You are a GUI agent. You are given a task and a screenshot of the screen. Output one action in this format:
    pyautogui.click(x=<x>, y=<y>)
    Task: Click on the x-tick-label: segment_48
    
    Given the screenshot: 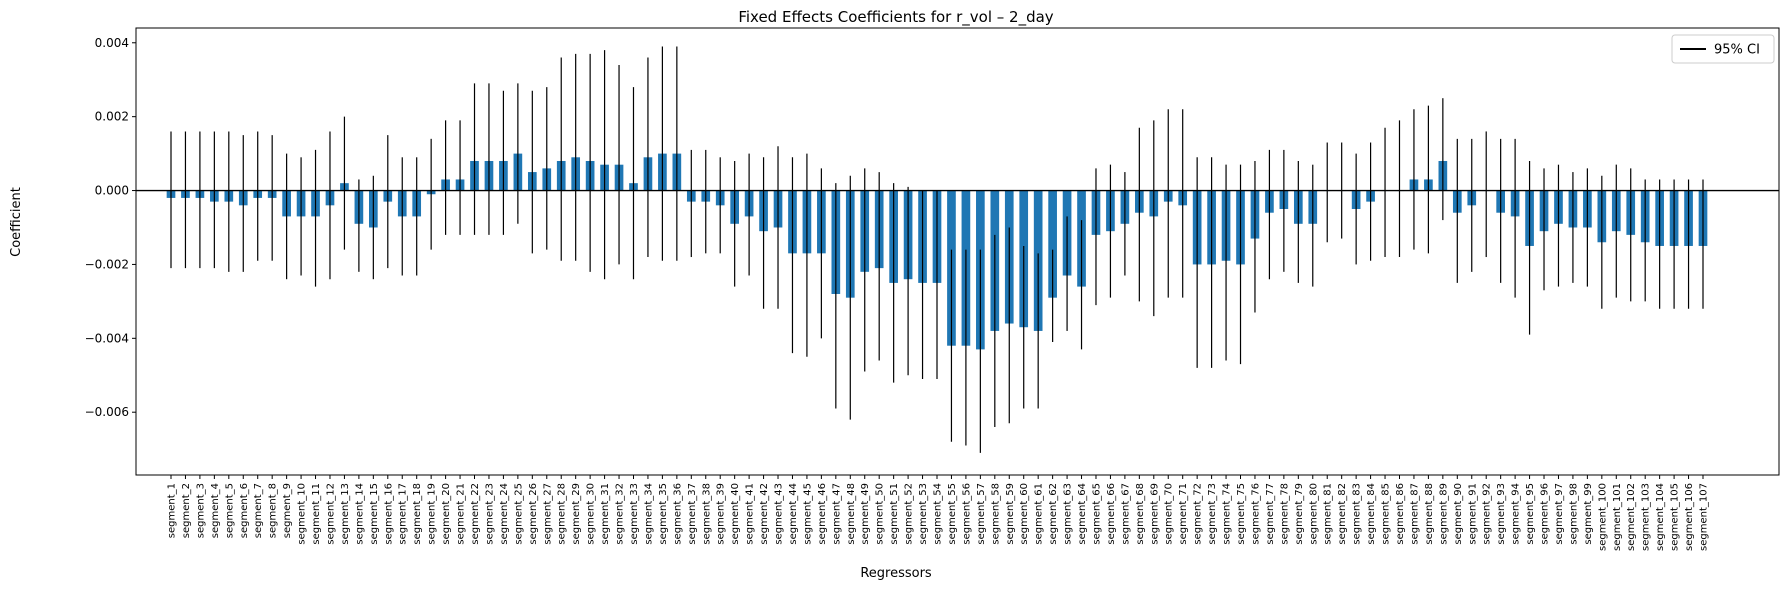 What is the action you would take?
    pyautogui.click(x=851, y=514)
    